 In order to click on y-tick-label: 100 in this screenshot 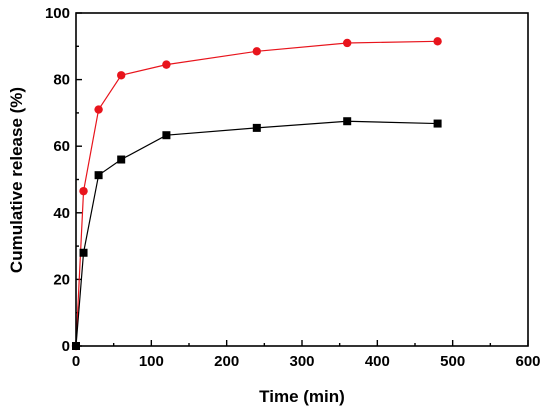, I will do `click(57, 13)`.